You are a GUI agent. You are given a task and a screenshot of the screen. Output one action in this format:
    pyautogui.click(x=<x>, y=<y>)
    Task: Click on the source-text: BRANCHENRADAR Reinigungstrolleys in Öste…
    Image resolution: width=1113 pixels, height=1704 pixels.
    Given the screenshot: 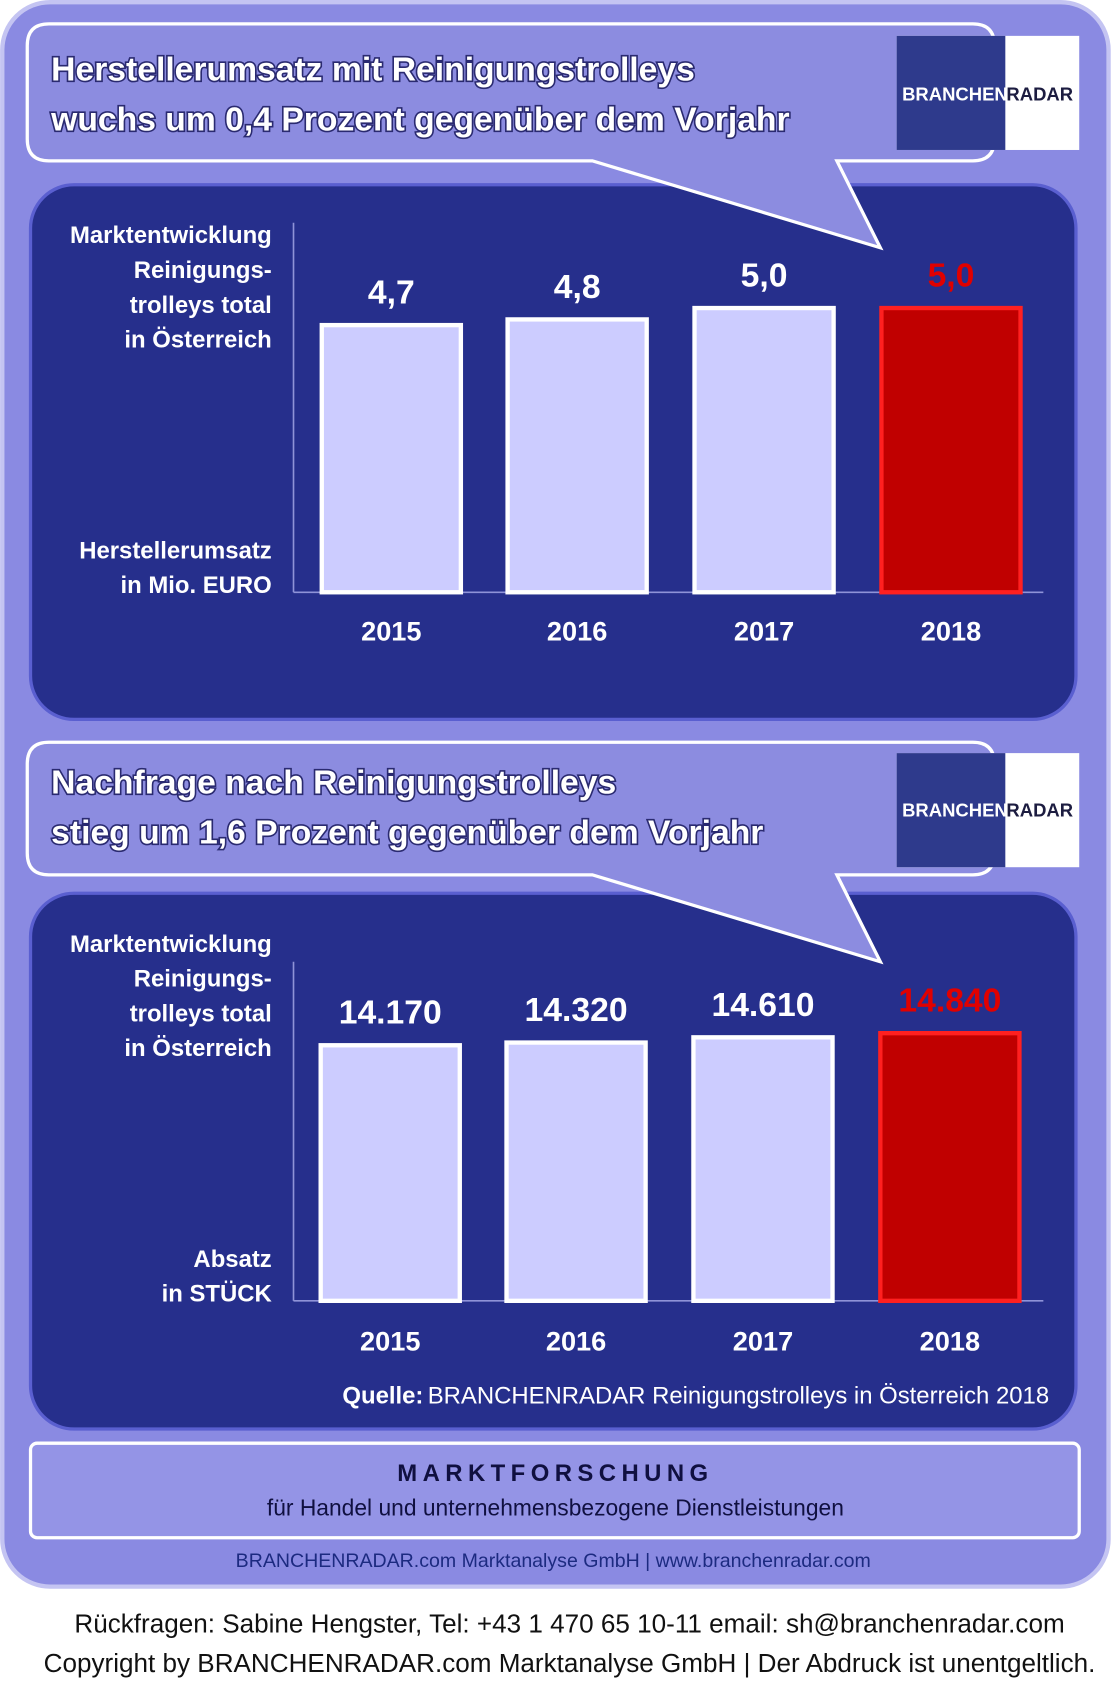 What is the action you would take?
    pyautogui.click(x=738, y=1396)
    